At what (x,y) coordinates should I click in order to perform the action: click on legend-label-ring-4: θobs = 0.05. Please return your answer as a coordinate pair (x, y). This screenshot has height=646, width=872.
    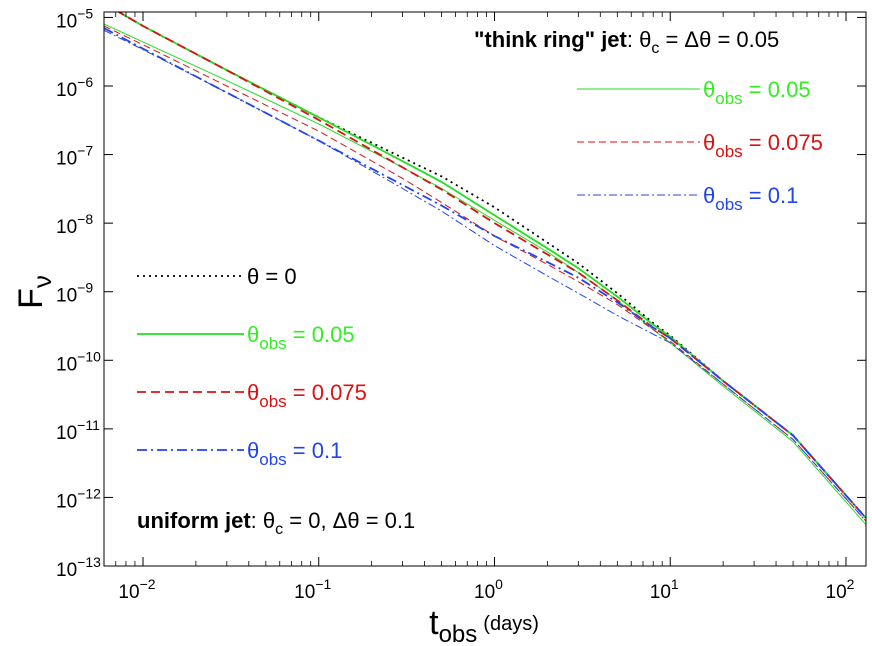
    Looking at the image, I should click on (757, 92).